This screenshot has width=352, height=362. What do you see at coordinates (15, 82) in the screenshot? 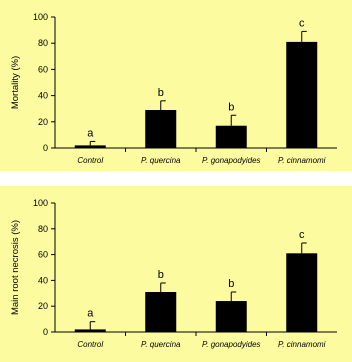
I see `y-axis-label: Mortality (%)` at bounding box center [15, 82].